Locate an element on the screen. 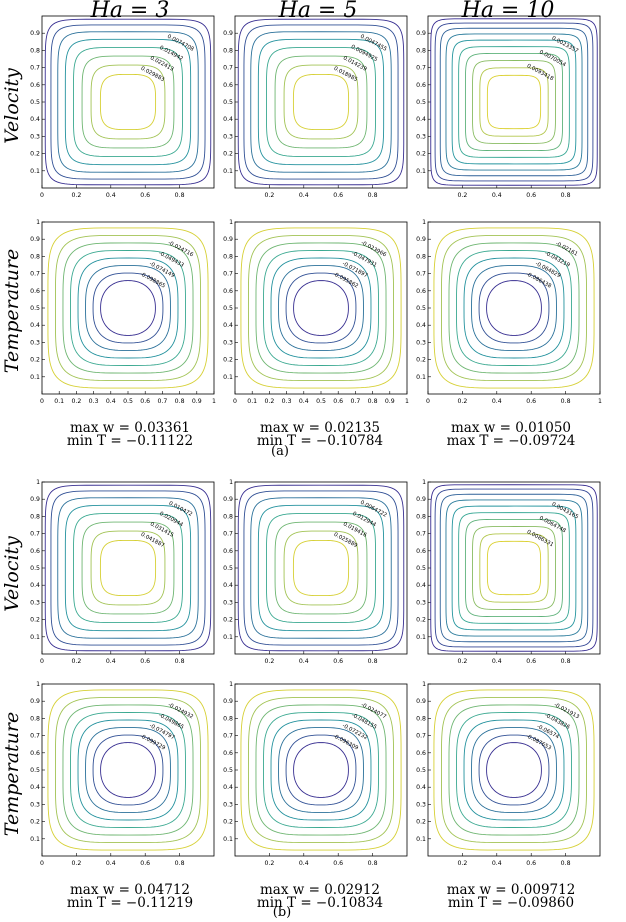 The height and width of the screenshot is (922, 626). x-tick-label: 1 is located at coordinates (214, 401).